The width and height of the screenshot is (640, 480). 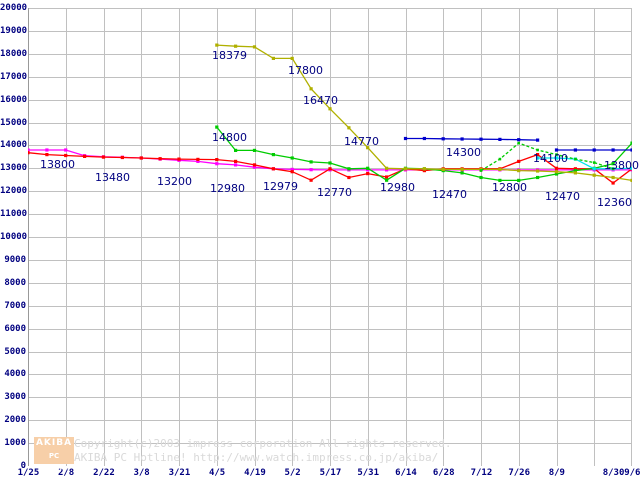 What do you see at coordinates (141, 473) in the screenshot?
I see `x-tick-label: 3/8` at bounding box center [141, 473].